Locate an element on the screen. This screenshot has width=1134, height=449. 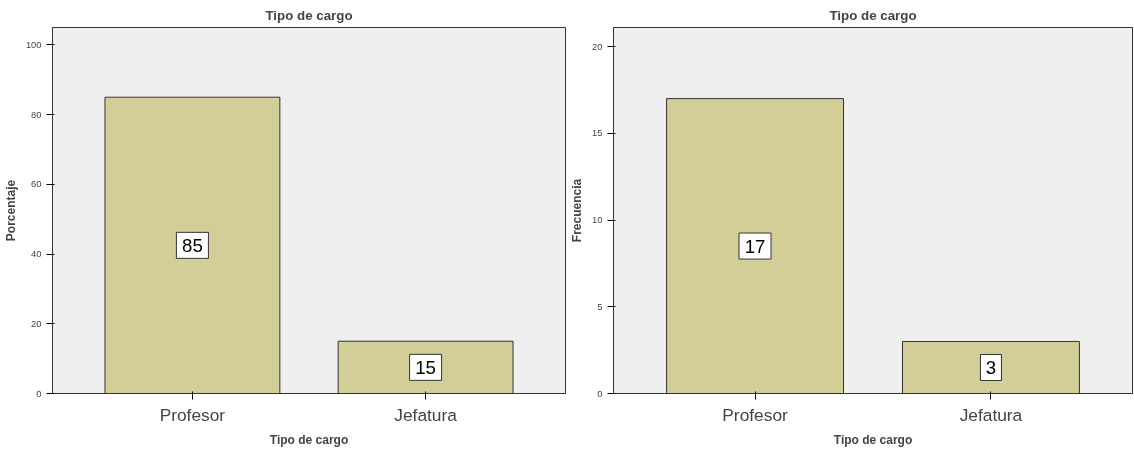
data-label: 17 is located at coordinates (755, 246).